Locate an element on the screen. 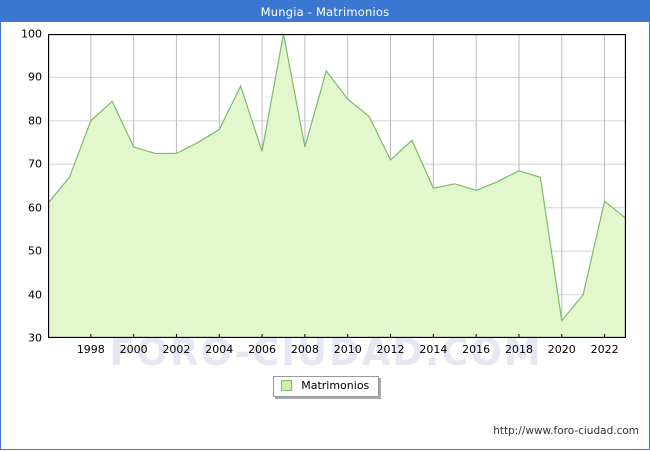 This screenshot has height=451, width=650. source-url: http://www.foro-ciudad.com is located at coordinates (566, 431).